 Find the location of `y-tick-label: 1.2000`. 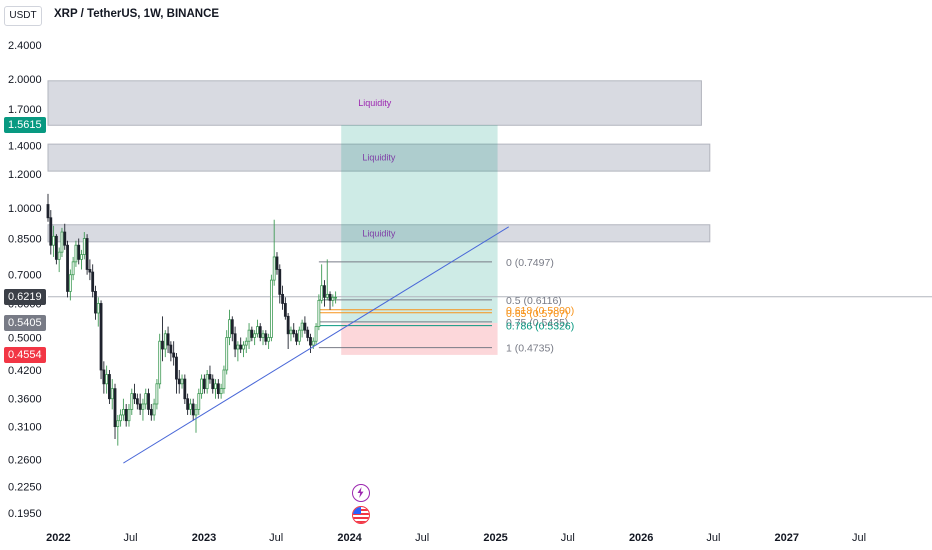

y-tick-label: 1.2000 is located at coordinates (25, 175).